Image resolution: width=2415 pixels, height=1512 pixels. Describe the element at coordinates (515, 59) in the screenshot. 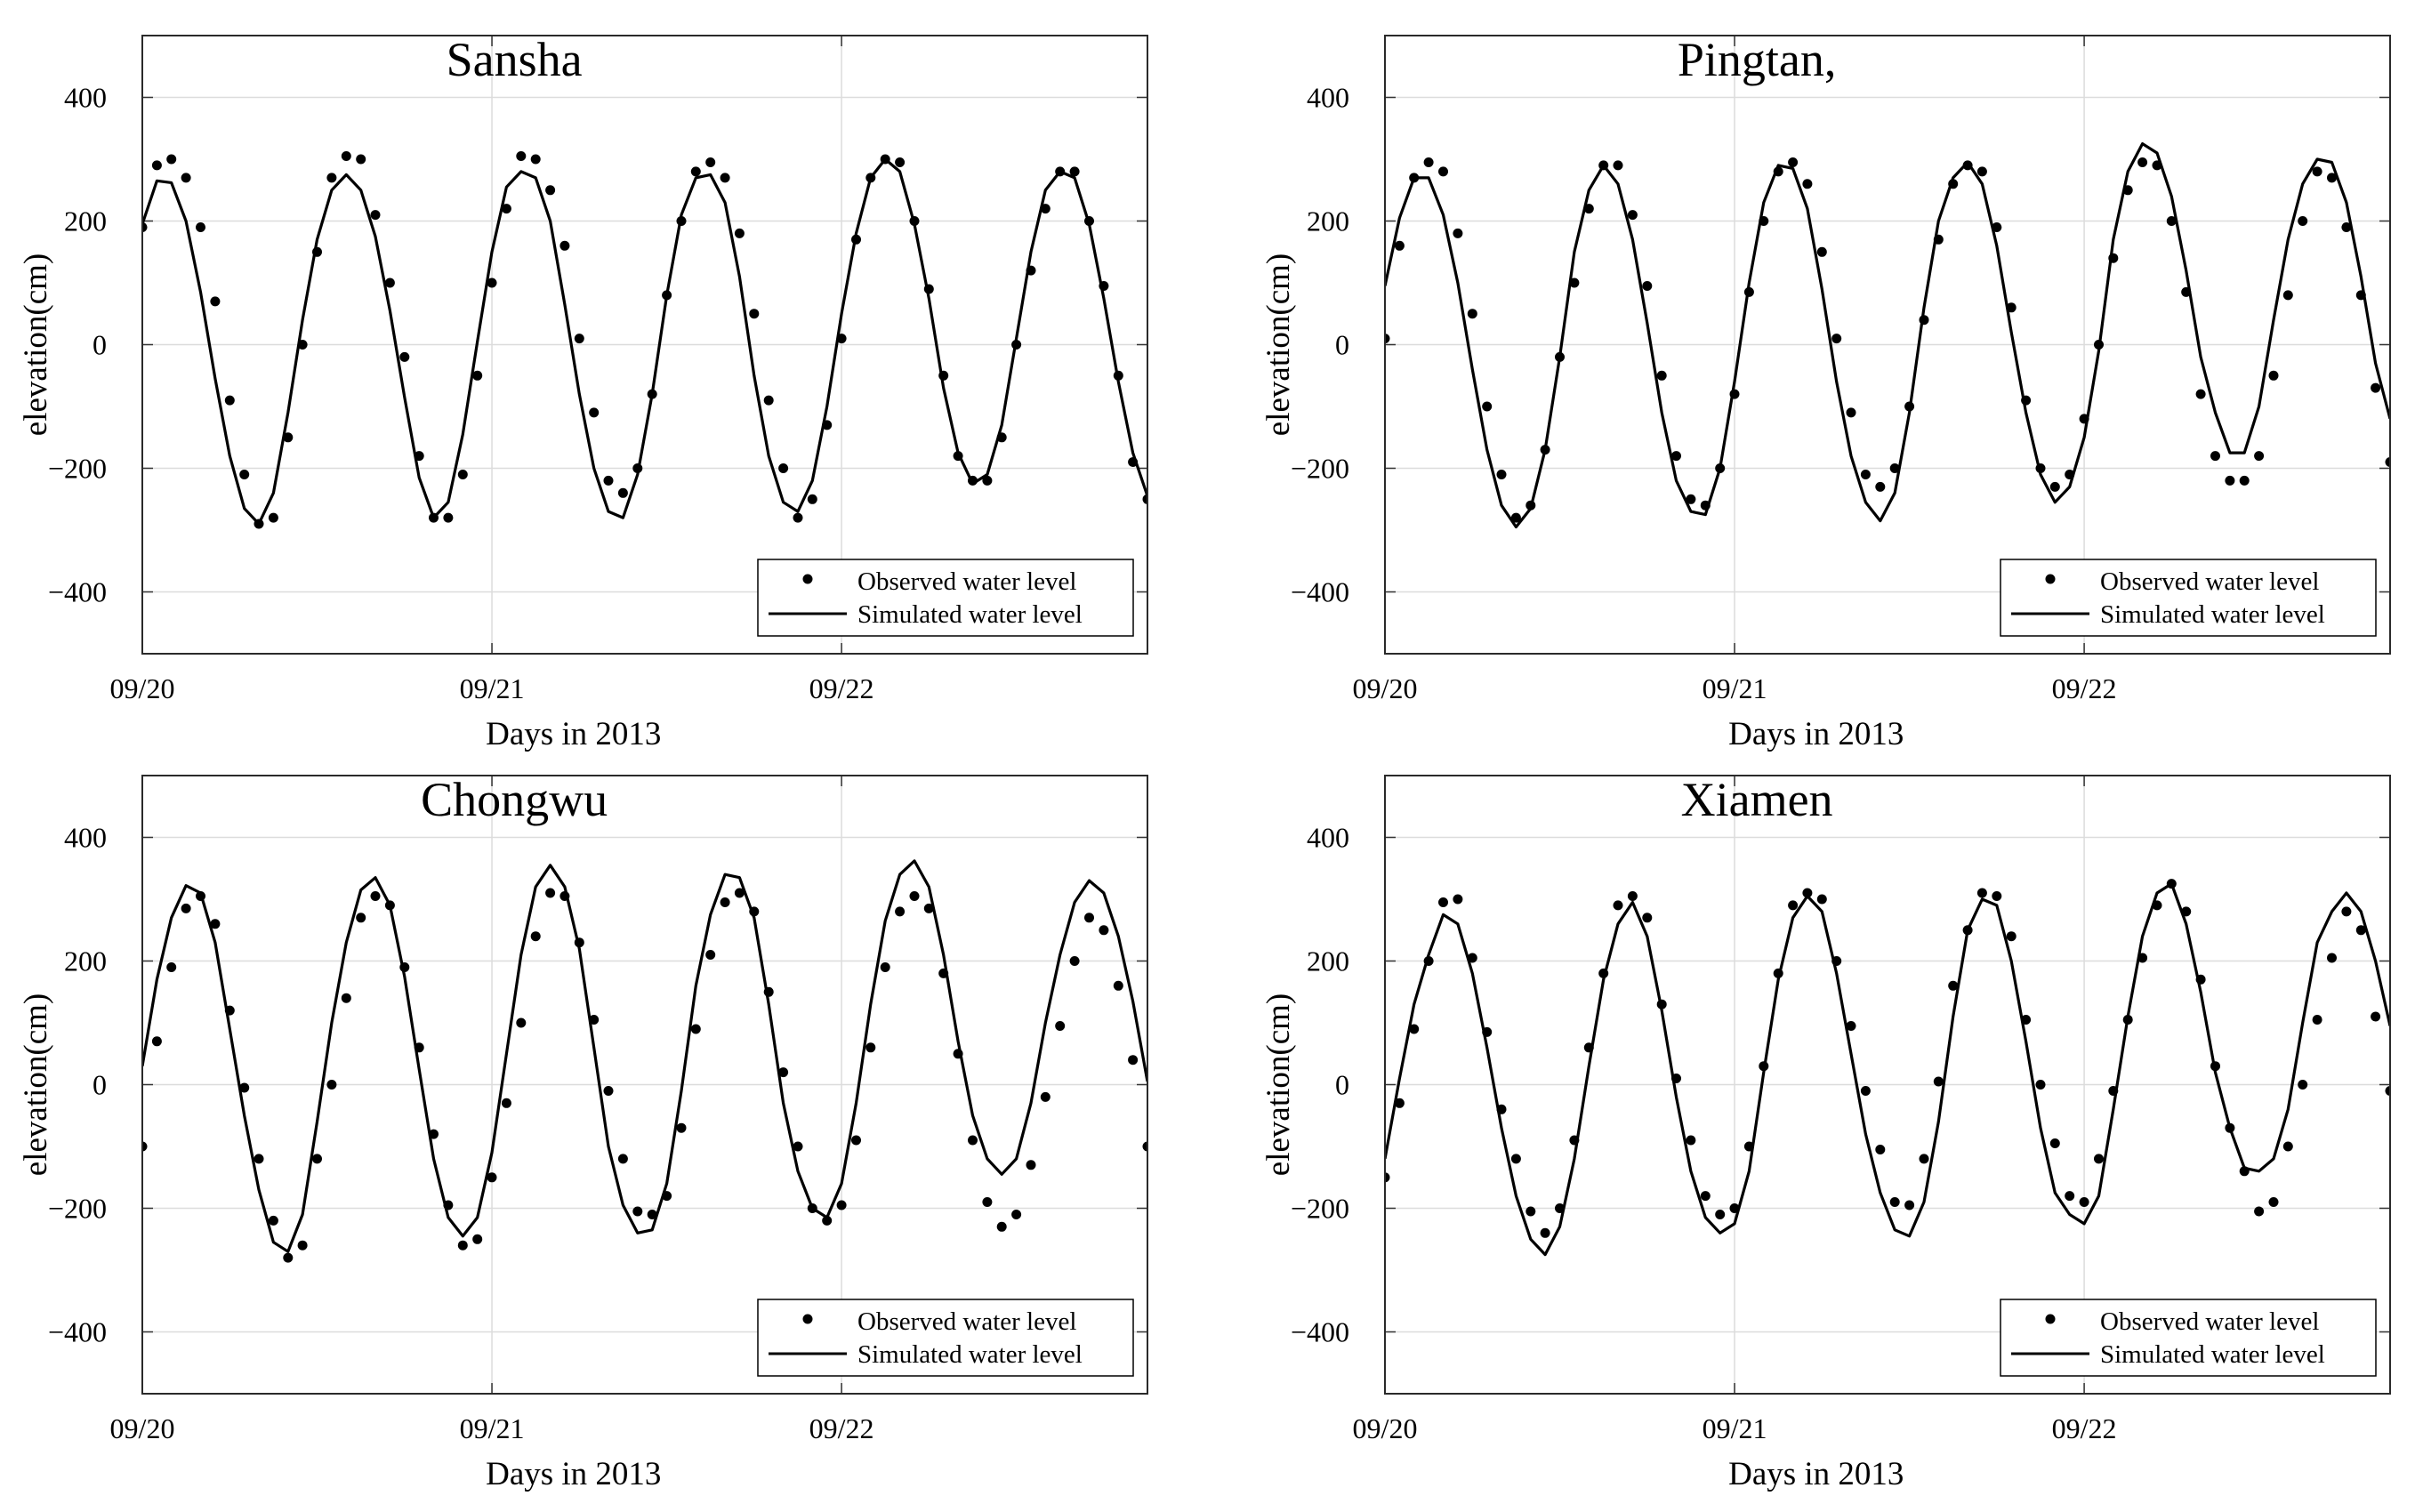

I see `chart-title: Sansha` at that location.